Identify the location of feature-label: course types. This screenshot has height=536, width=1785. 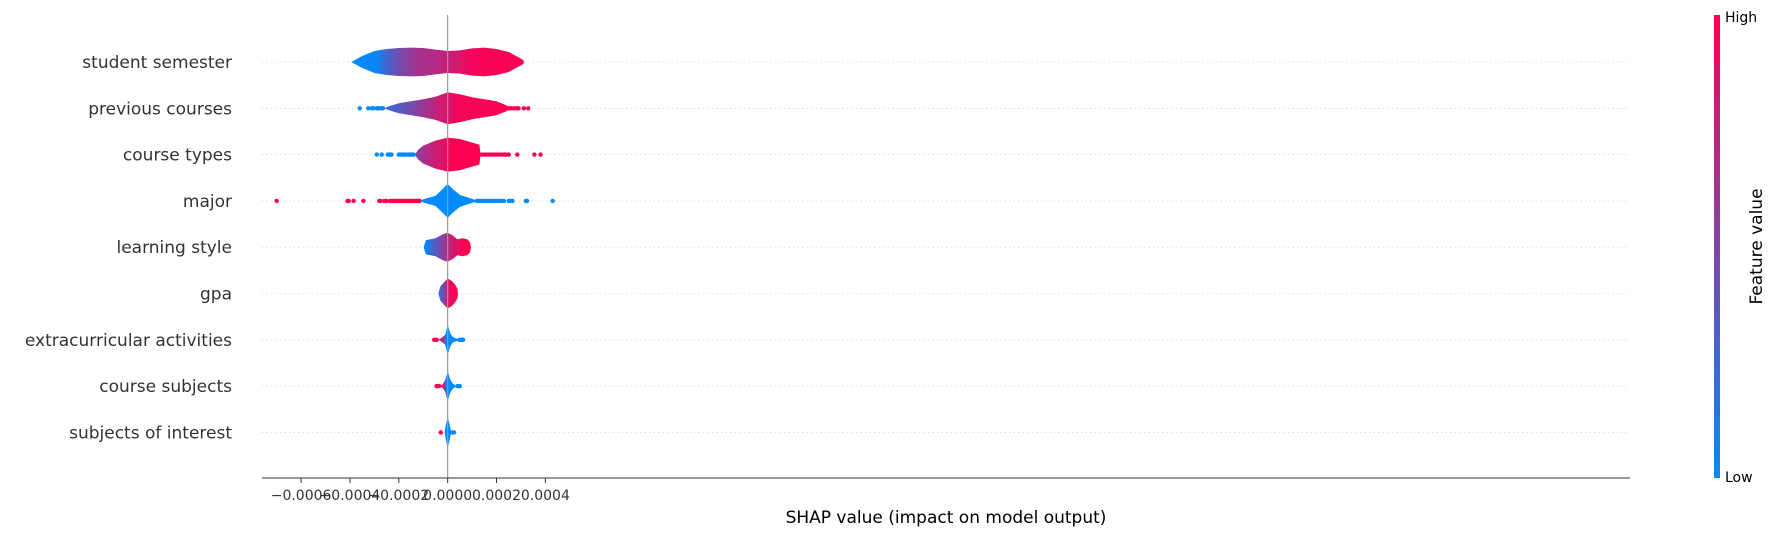
(177, 156).